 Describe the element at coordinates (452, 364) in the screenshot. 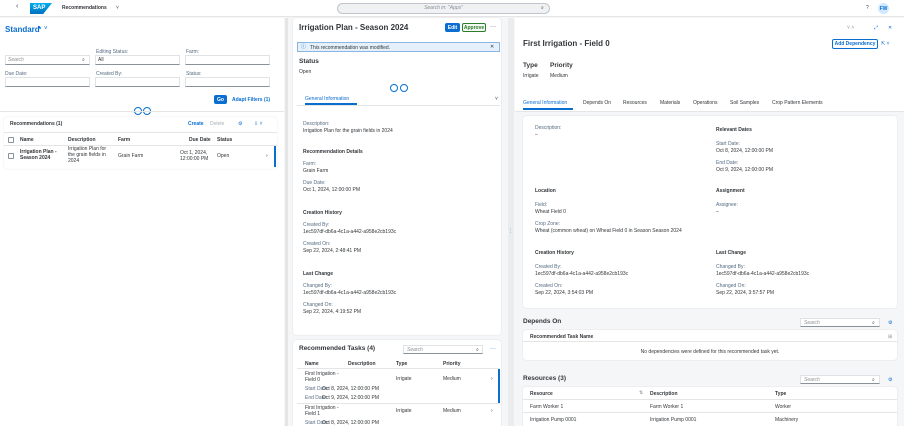

I see `column-header: Priority` at that location.